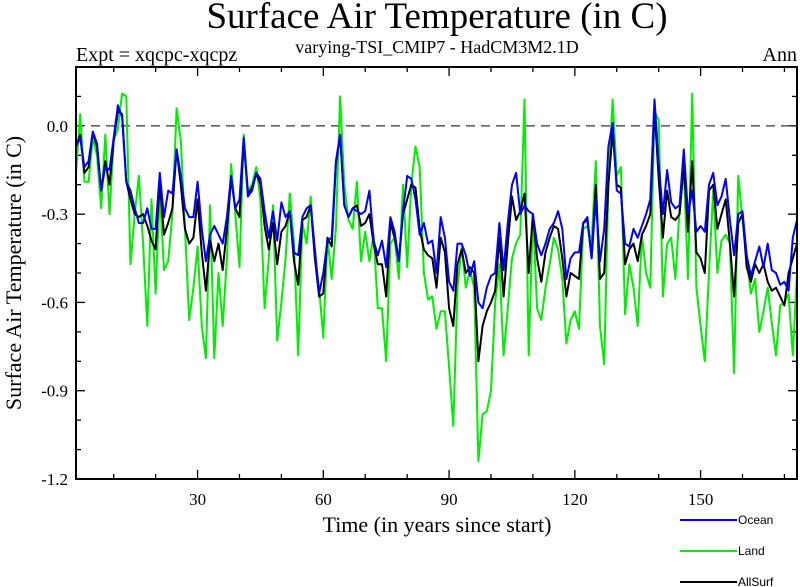  Describe the element at coordinates (156, 55) in the screenshot. I see `experiment-label: Expt = xqcpc-xqcpz` at that location.